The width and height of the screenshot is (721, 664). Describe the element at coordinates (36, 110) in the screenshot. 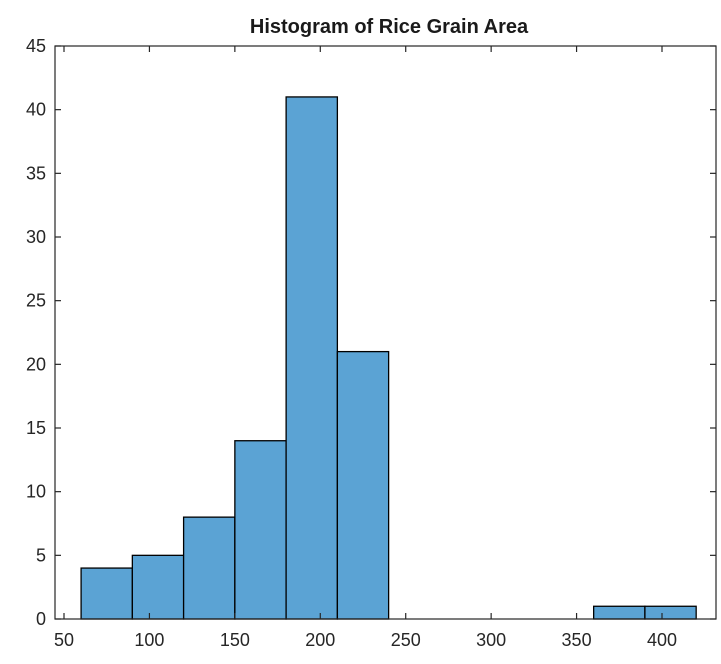

I see `y-tick-label: 40` at that location.